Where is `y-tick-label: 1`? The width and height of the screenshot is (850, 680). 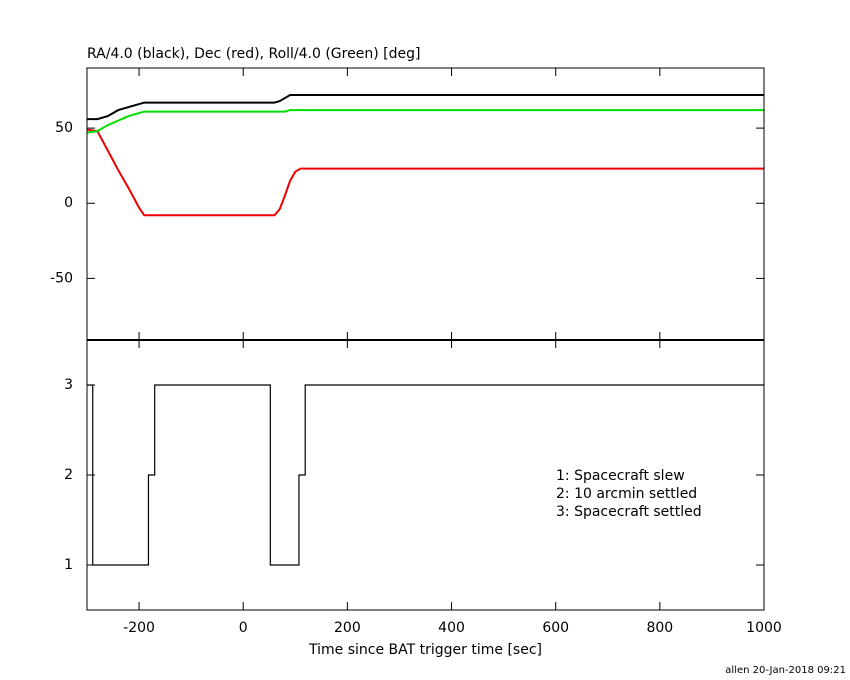
y-tick-label: 1 is located at coordinates (68, 565).